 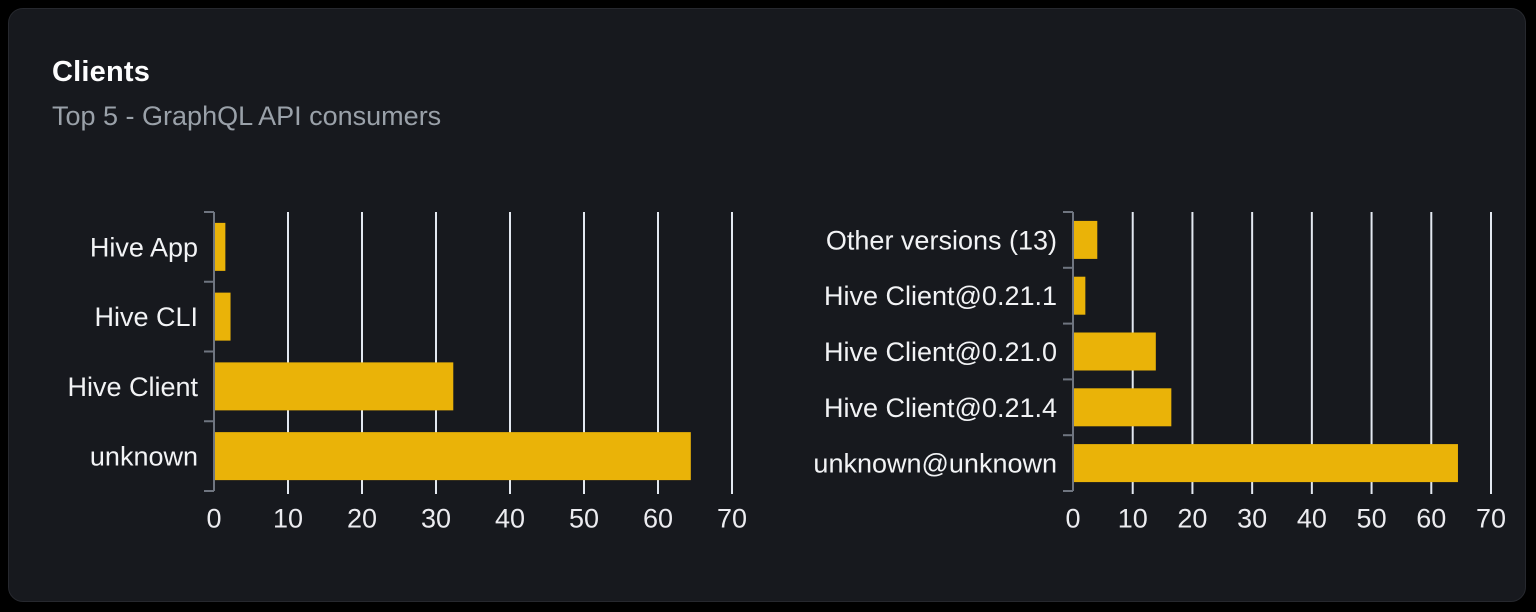 What do you see at coordinates (941, 240) in the screenshot?
I see `category-label-other-versions-13: Other versions (13)` at bounding box center [941, 240].